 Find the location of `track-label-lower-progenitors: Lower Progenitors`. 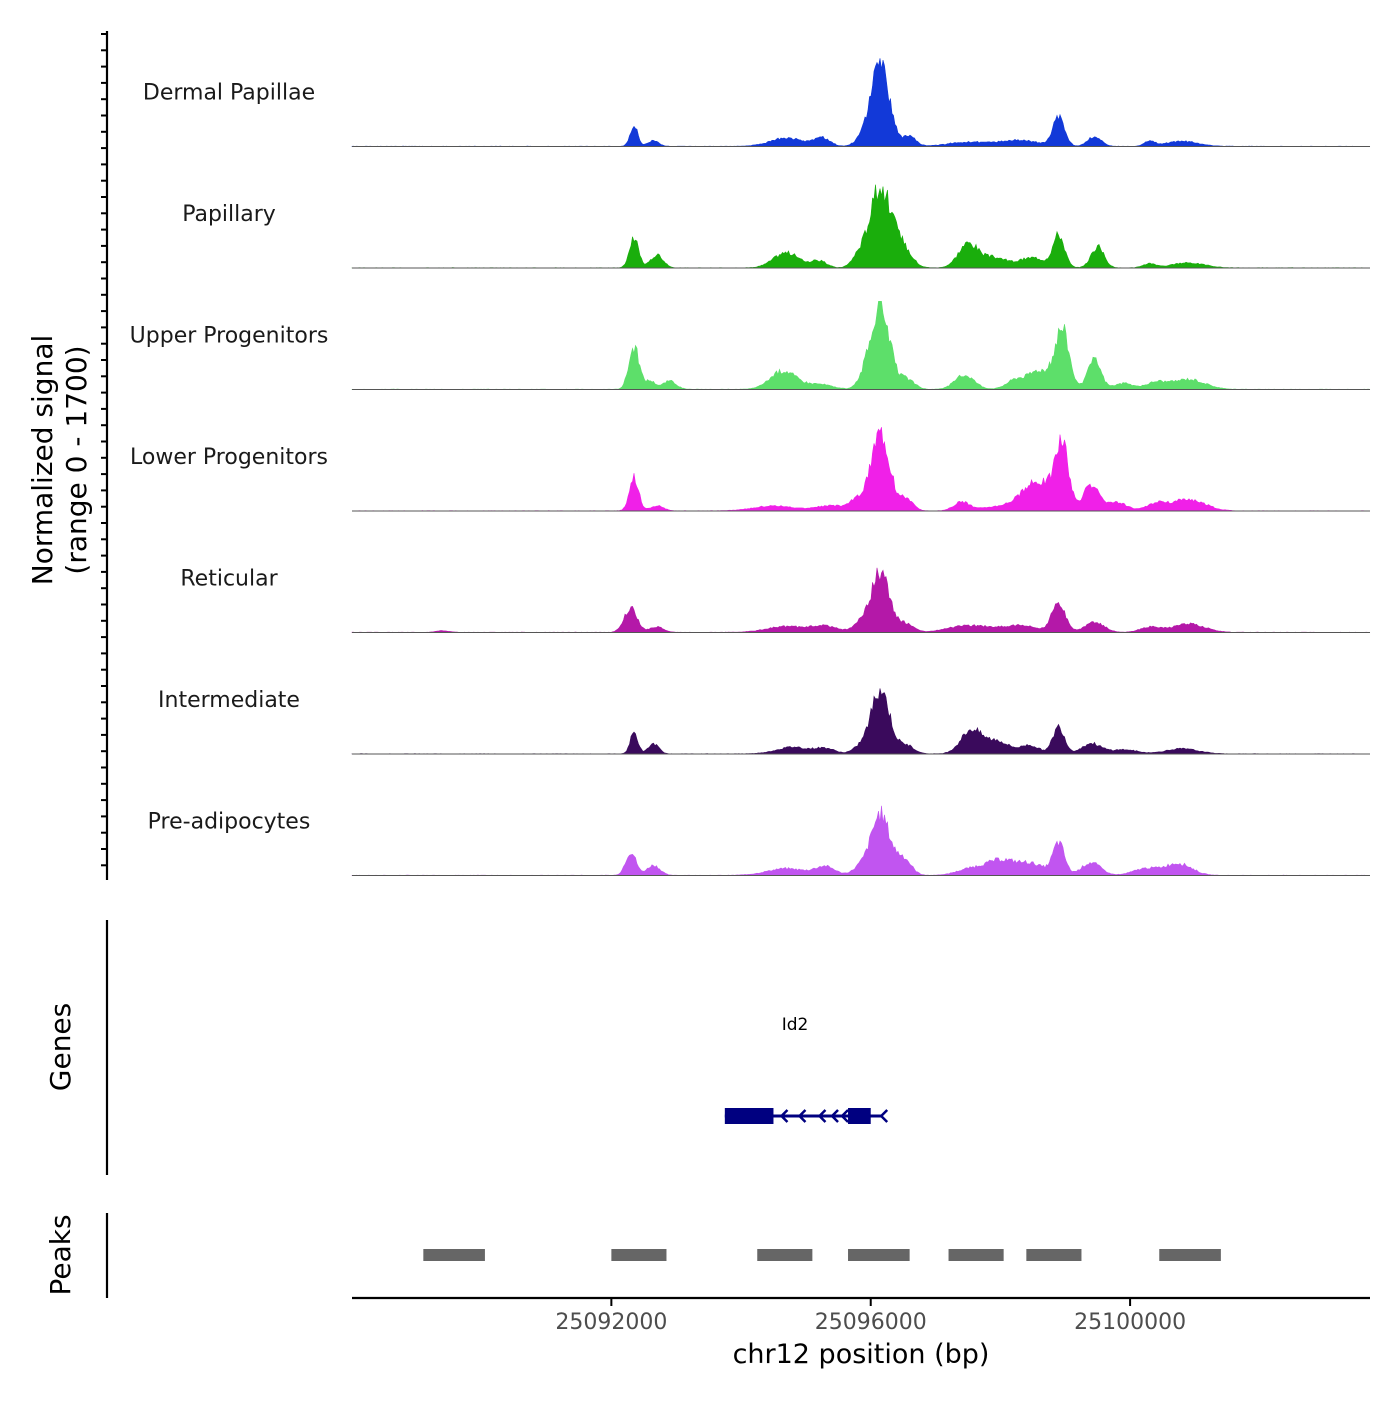

track-label-lower-progenitors: Lower Progenitors is located at coordinates (229, 457).